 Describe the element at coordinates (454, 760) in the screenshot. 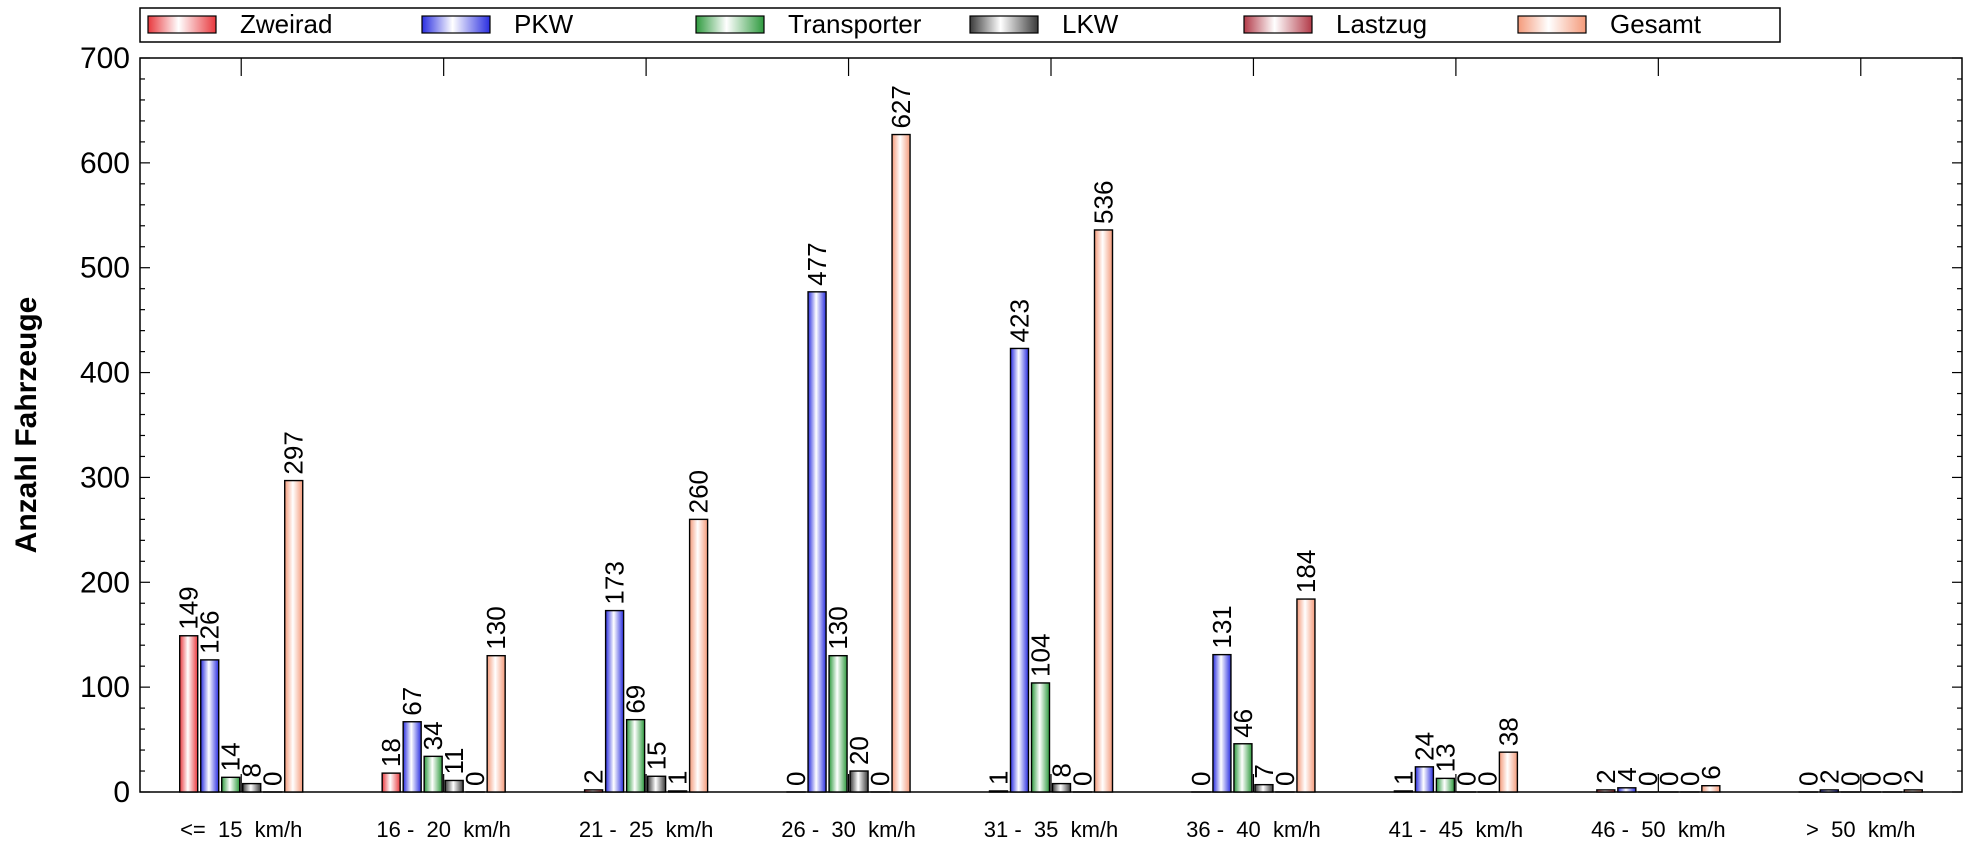

I see `data-label-lkw: 11` at that location.